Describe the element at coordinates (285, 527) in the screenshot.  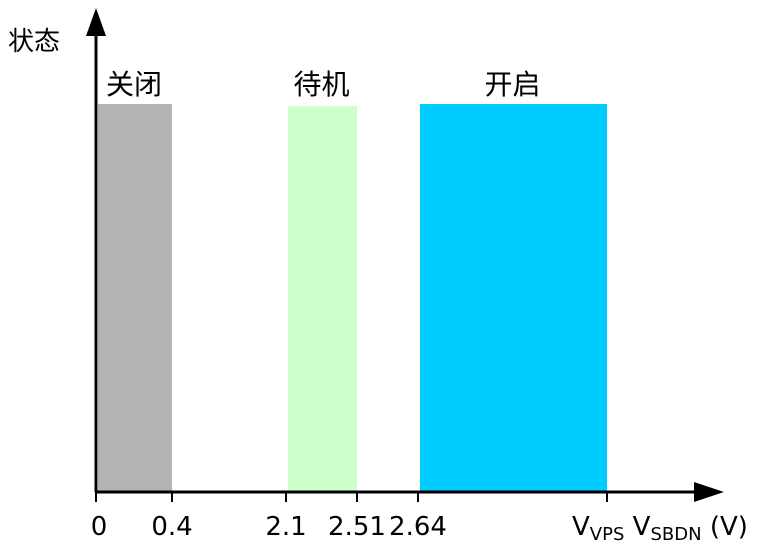
I see `x-tick-label: 2.1` at that location.